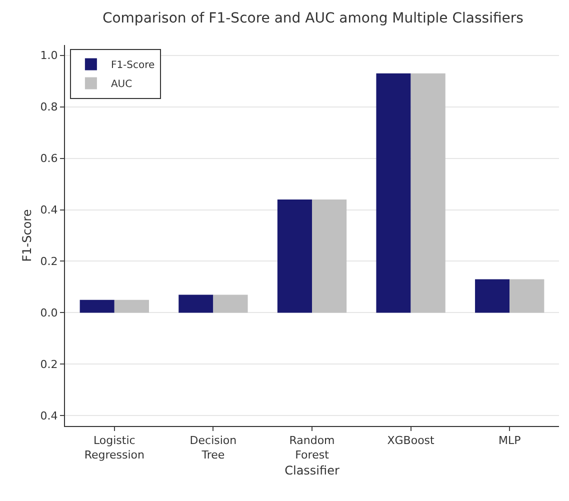  I want to click on y-axis-title: F1-Score, so click(27, 235).